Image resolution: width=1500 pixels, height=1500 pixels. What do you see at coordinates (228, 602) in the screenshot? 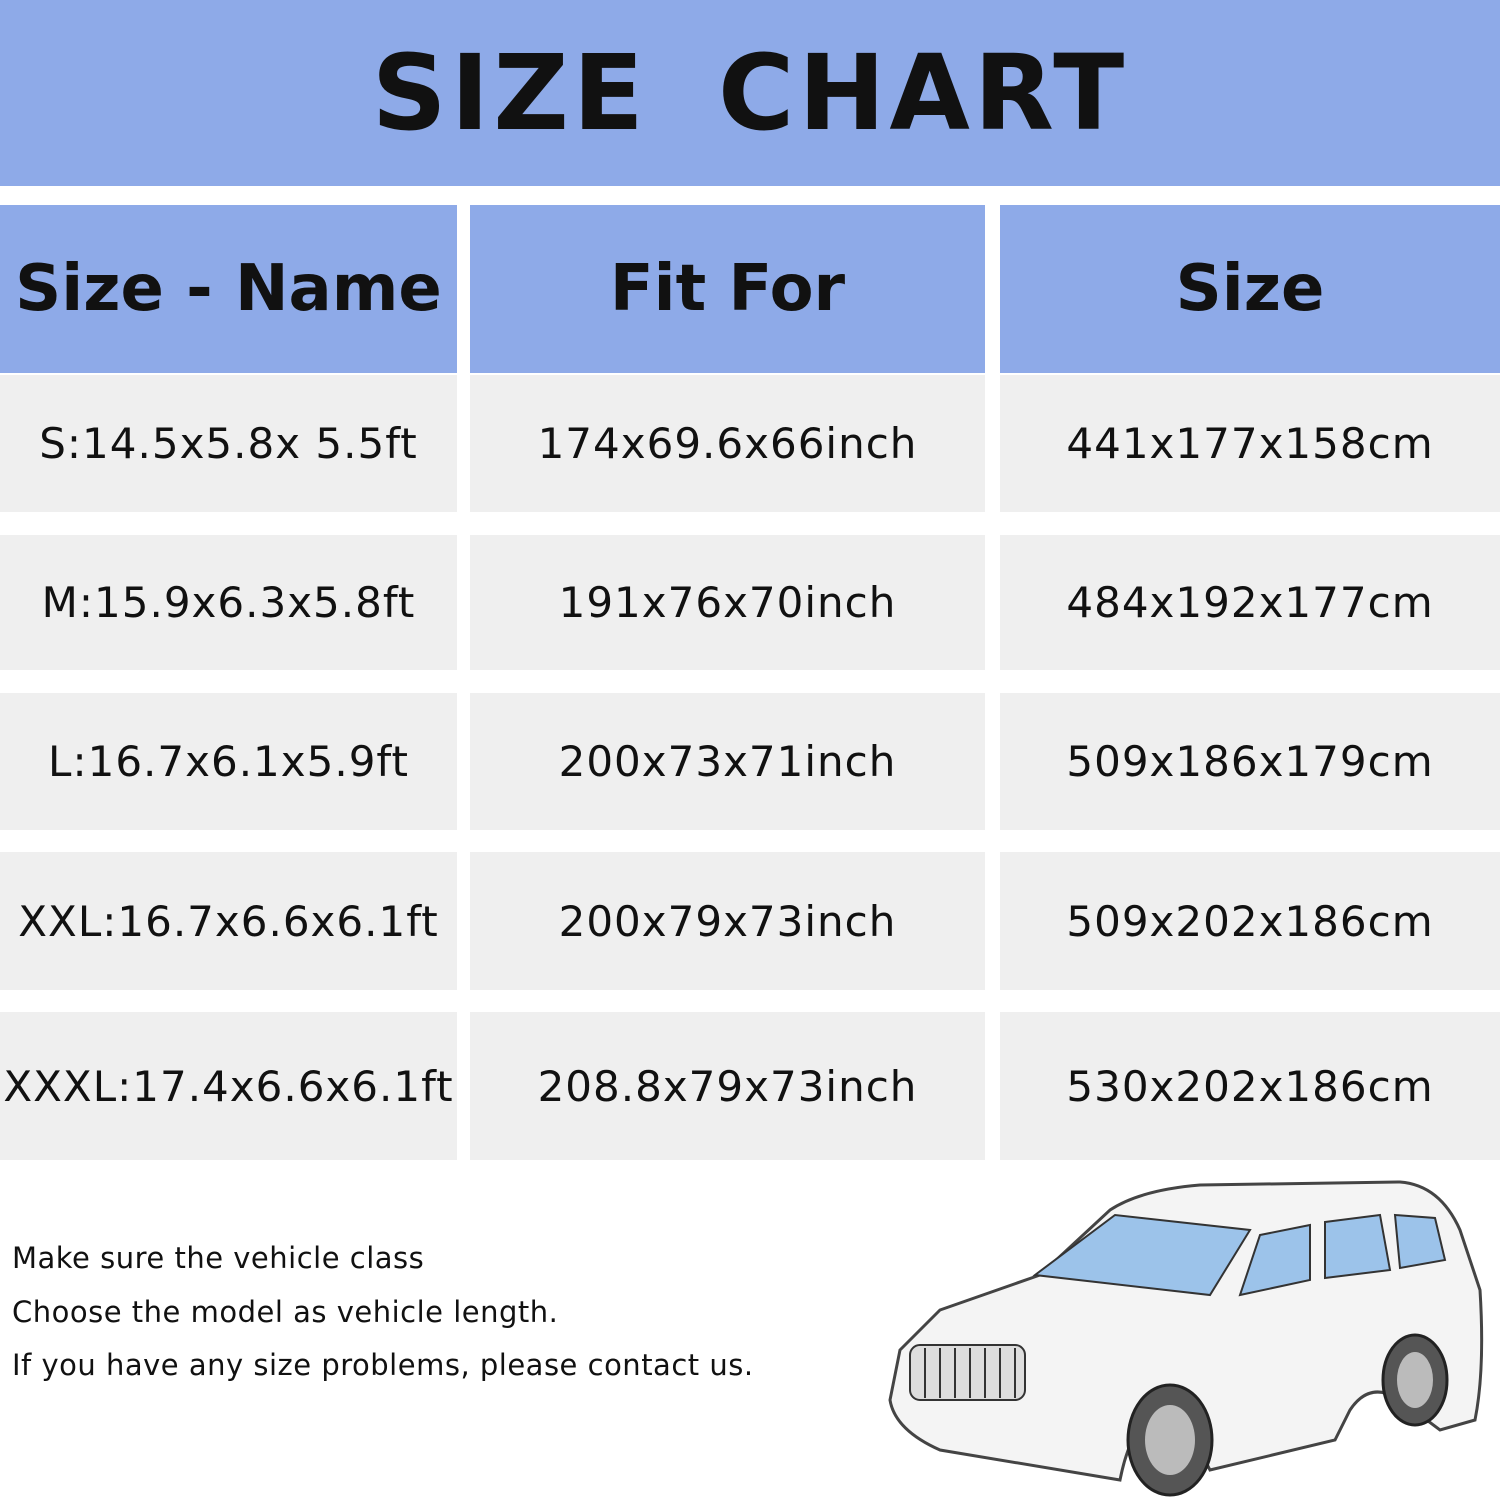
I see `table-cell: M:15.9x6.3x5.8ft` at bounding box center [228, 602].